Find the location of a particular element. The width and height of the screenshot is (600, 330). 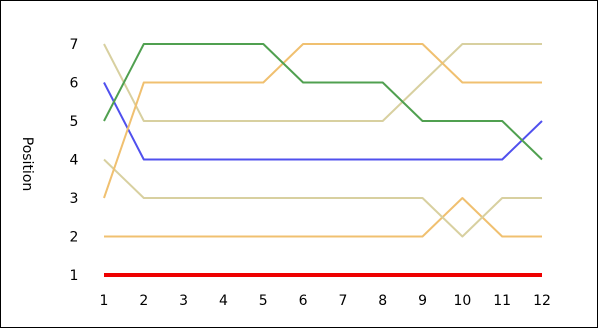

x-tick-label: 4 is located at coordinates (223, 301).